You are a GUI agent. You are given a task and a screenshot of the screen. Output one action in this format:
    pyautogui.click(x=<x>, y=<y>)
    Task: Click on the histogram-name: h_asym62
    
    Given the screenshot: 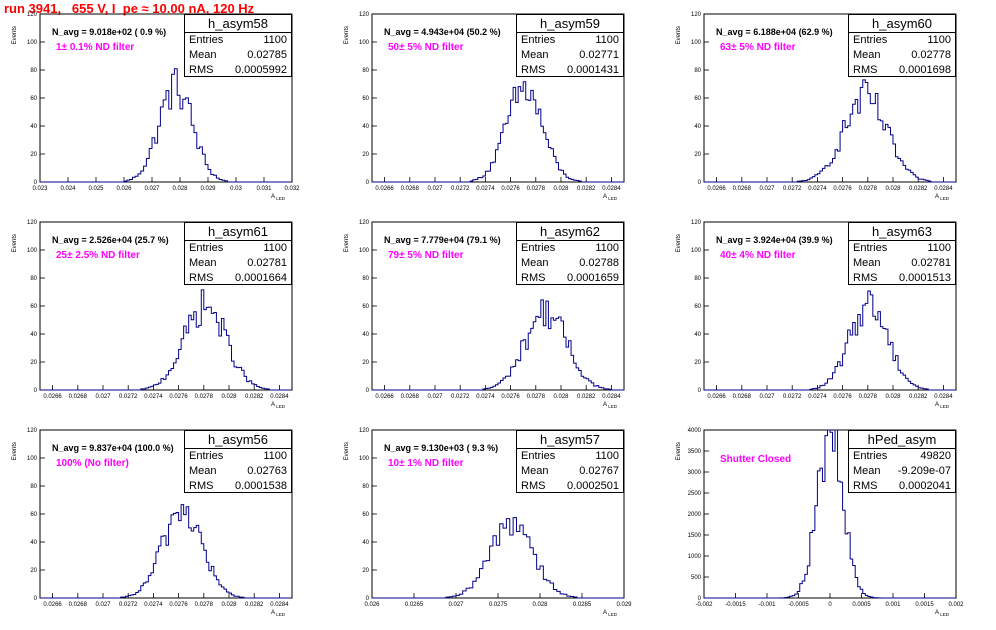 What is the action you would take?
    pyautogui.click(x=570, y=232)
    